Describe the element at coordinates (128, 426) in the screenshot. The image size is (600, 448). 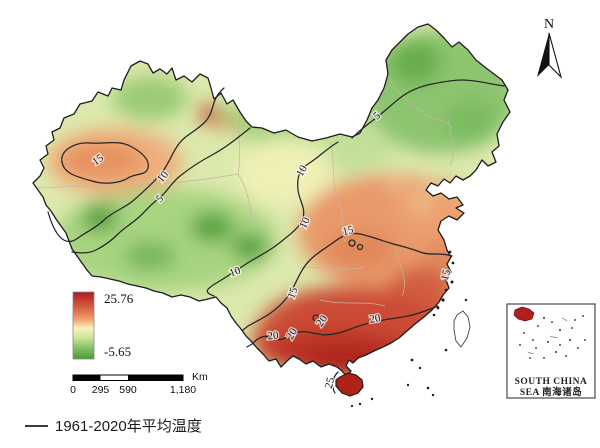
I see `caption-label: 1961-2020年平均温度` at that location.